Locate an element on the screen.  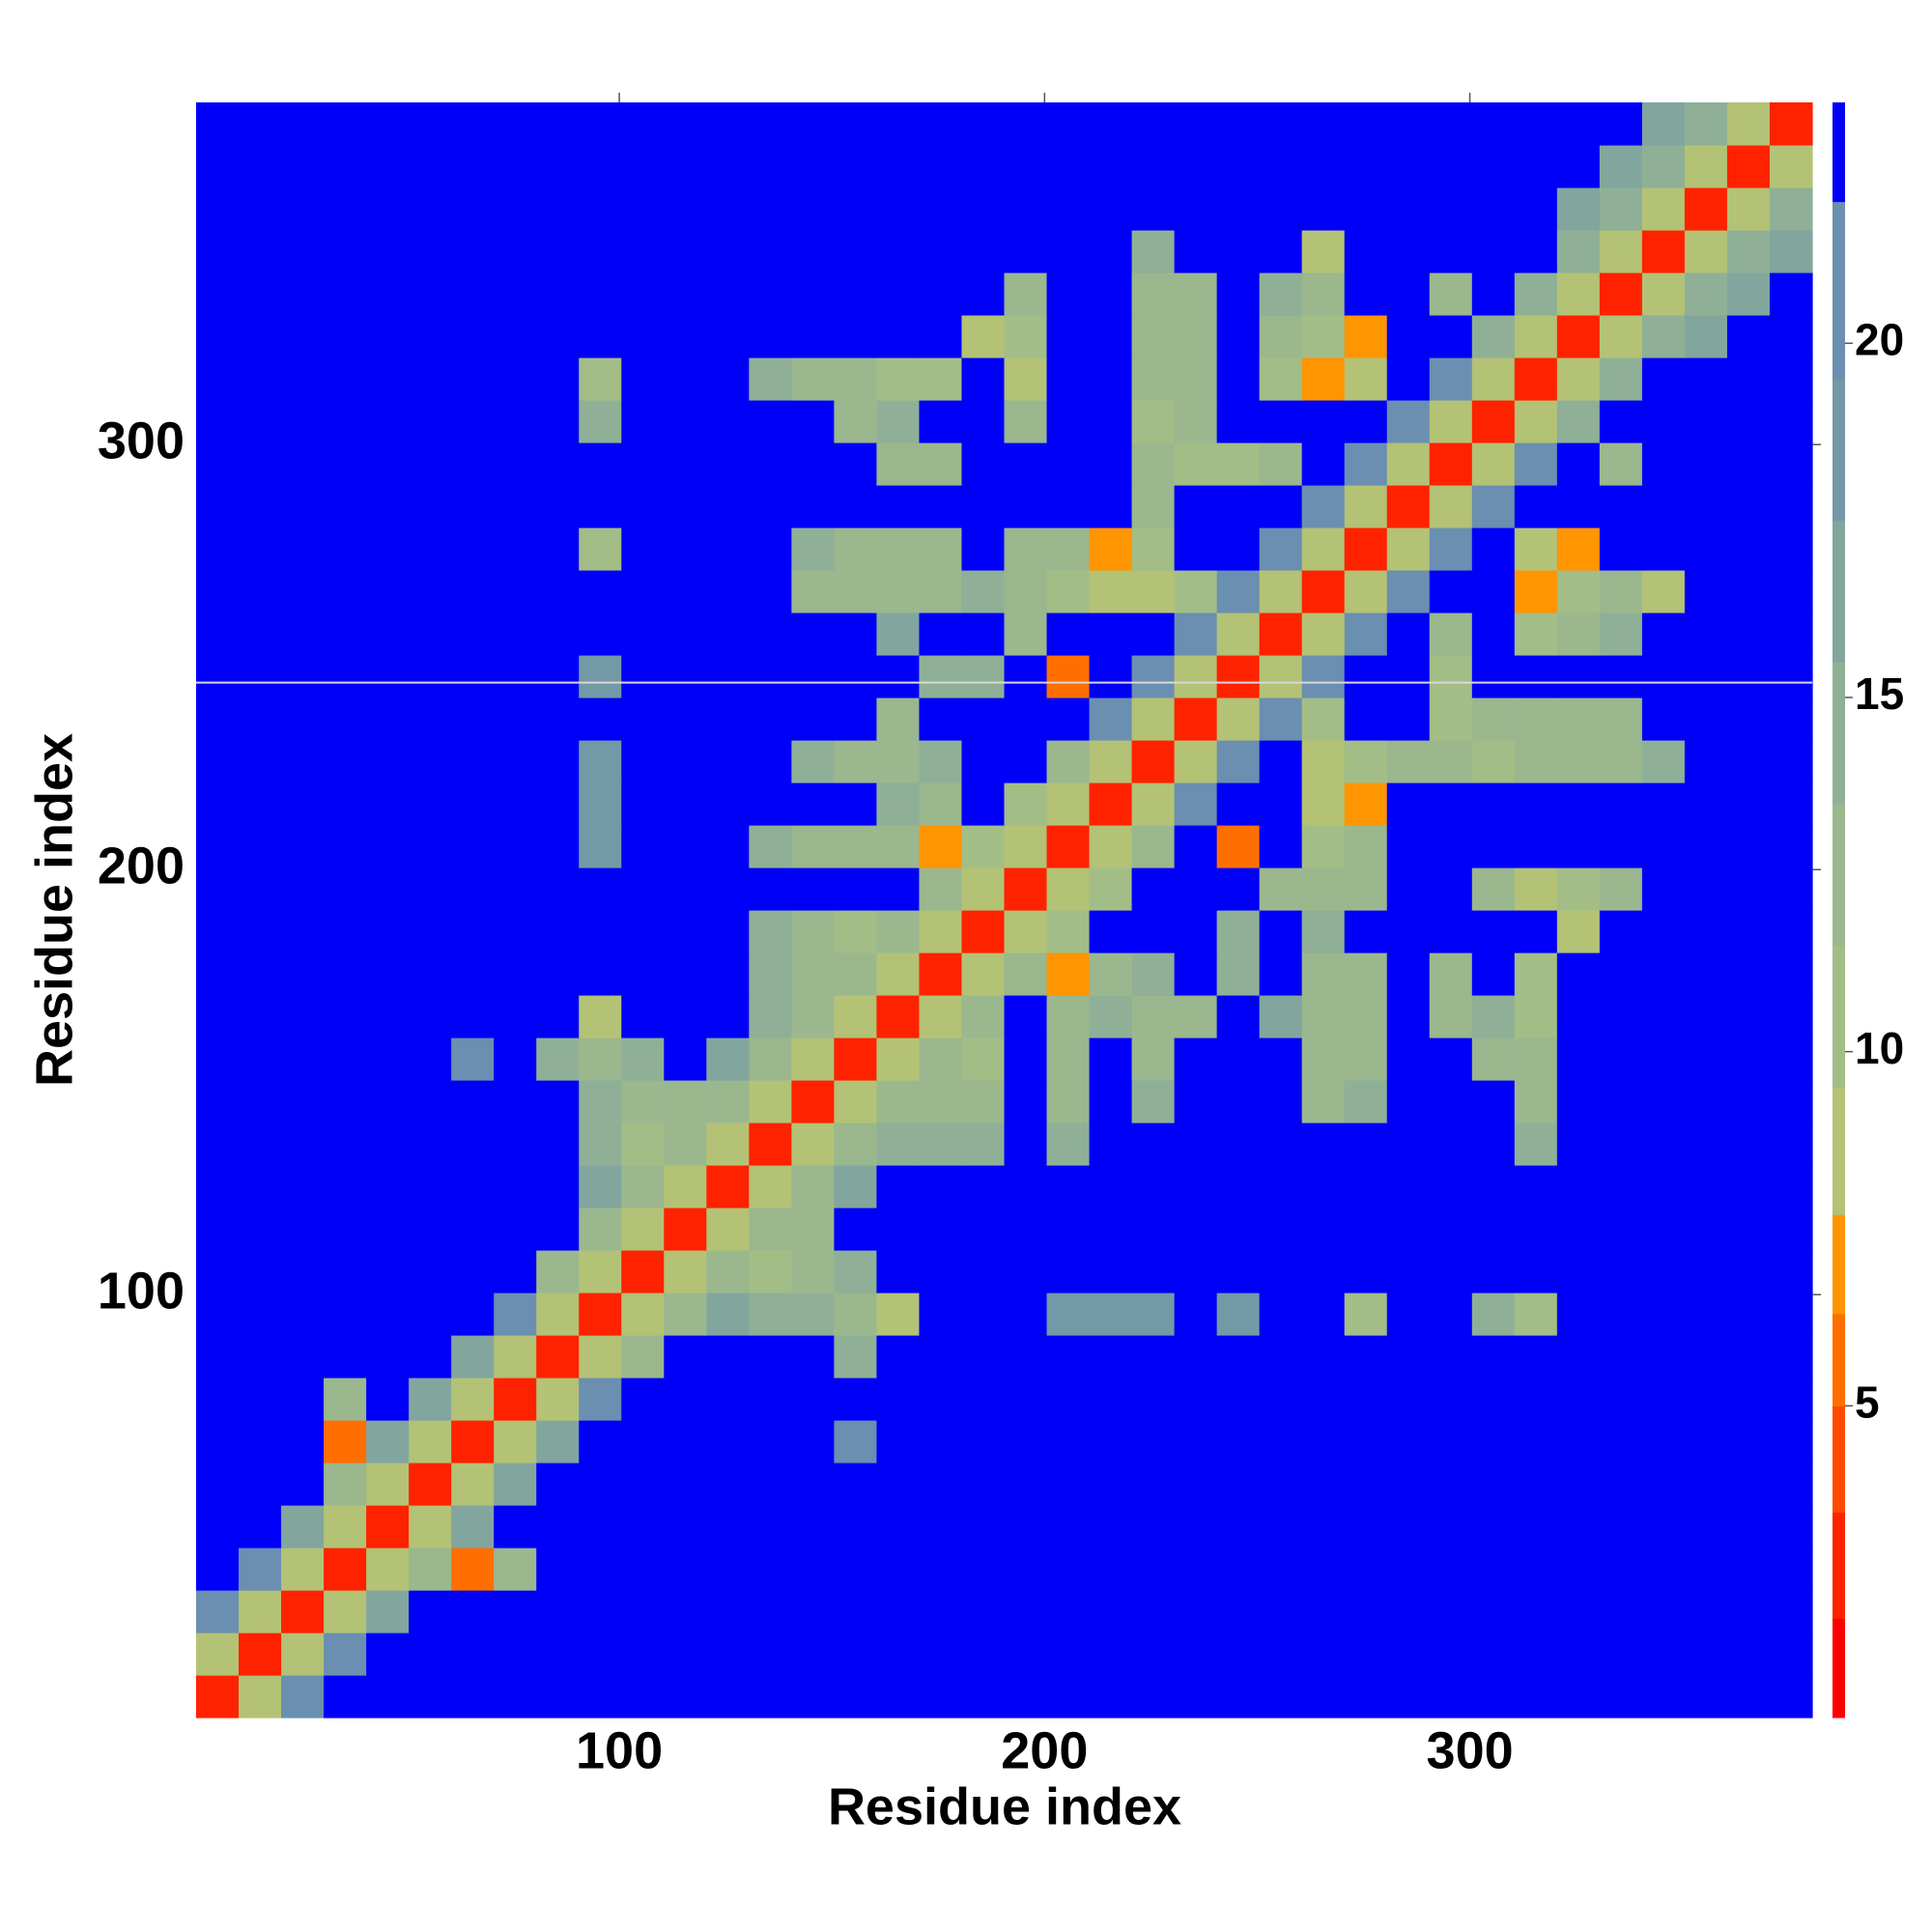
x-tick-label: 200 is located at coordinates (1044, 1750).